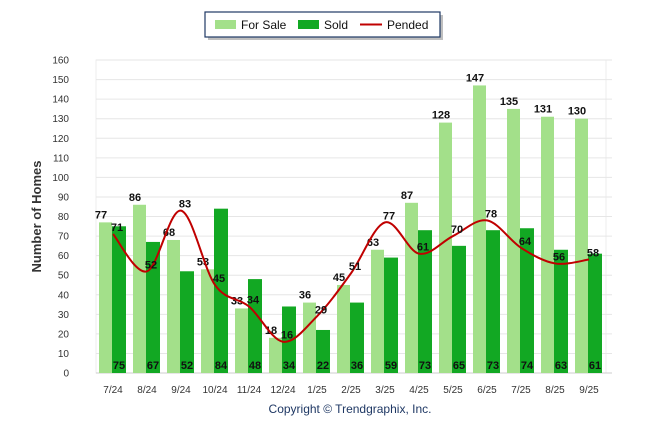 Image resolution: width=646 pixels, height=434 pixels. What do you see at coordinates (151, 265) in the screenshot?
I see `pended-value-label: 52` at bounding box center [151, 265].